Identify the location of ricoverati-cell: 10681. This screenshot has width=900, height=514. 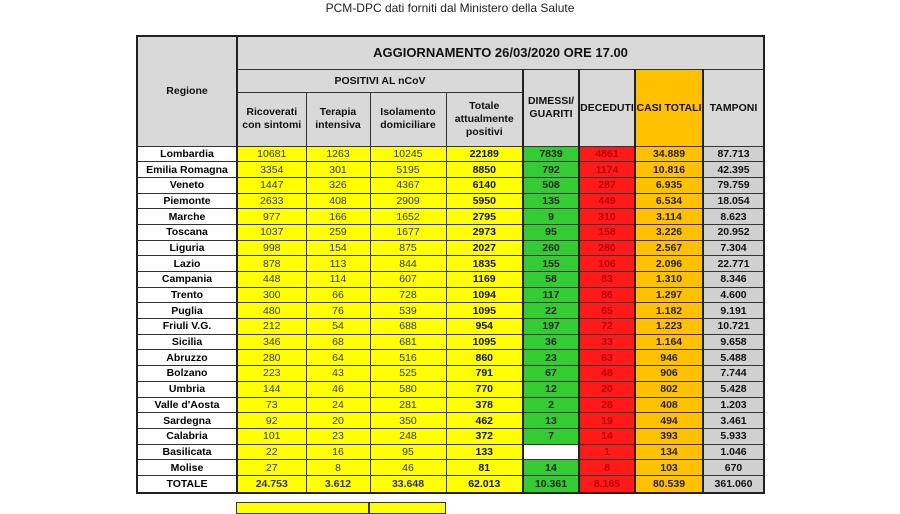
(271, 154).